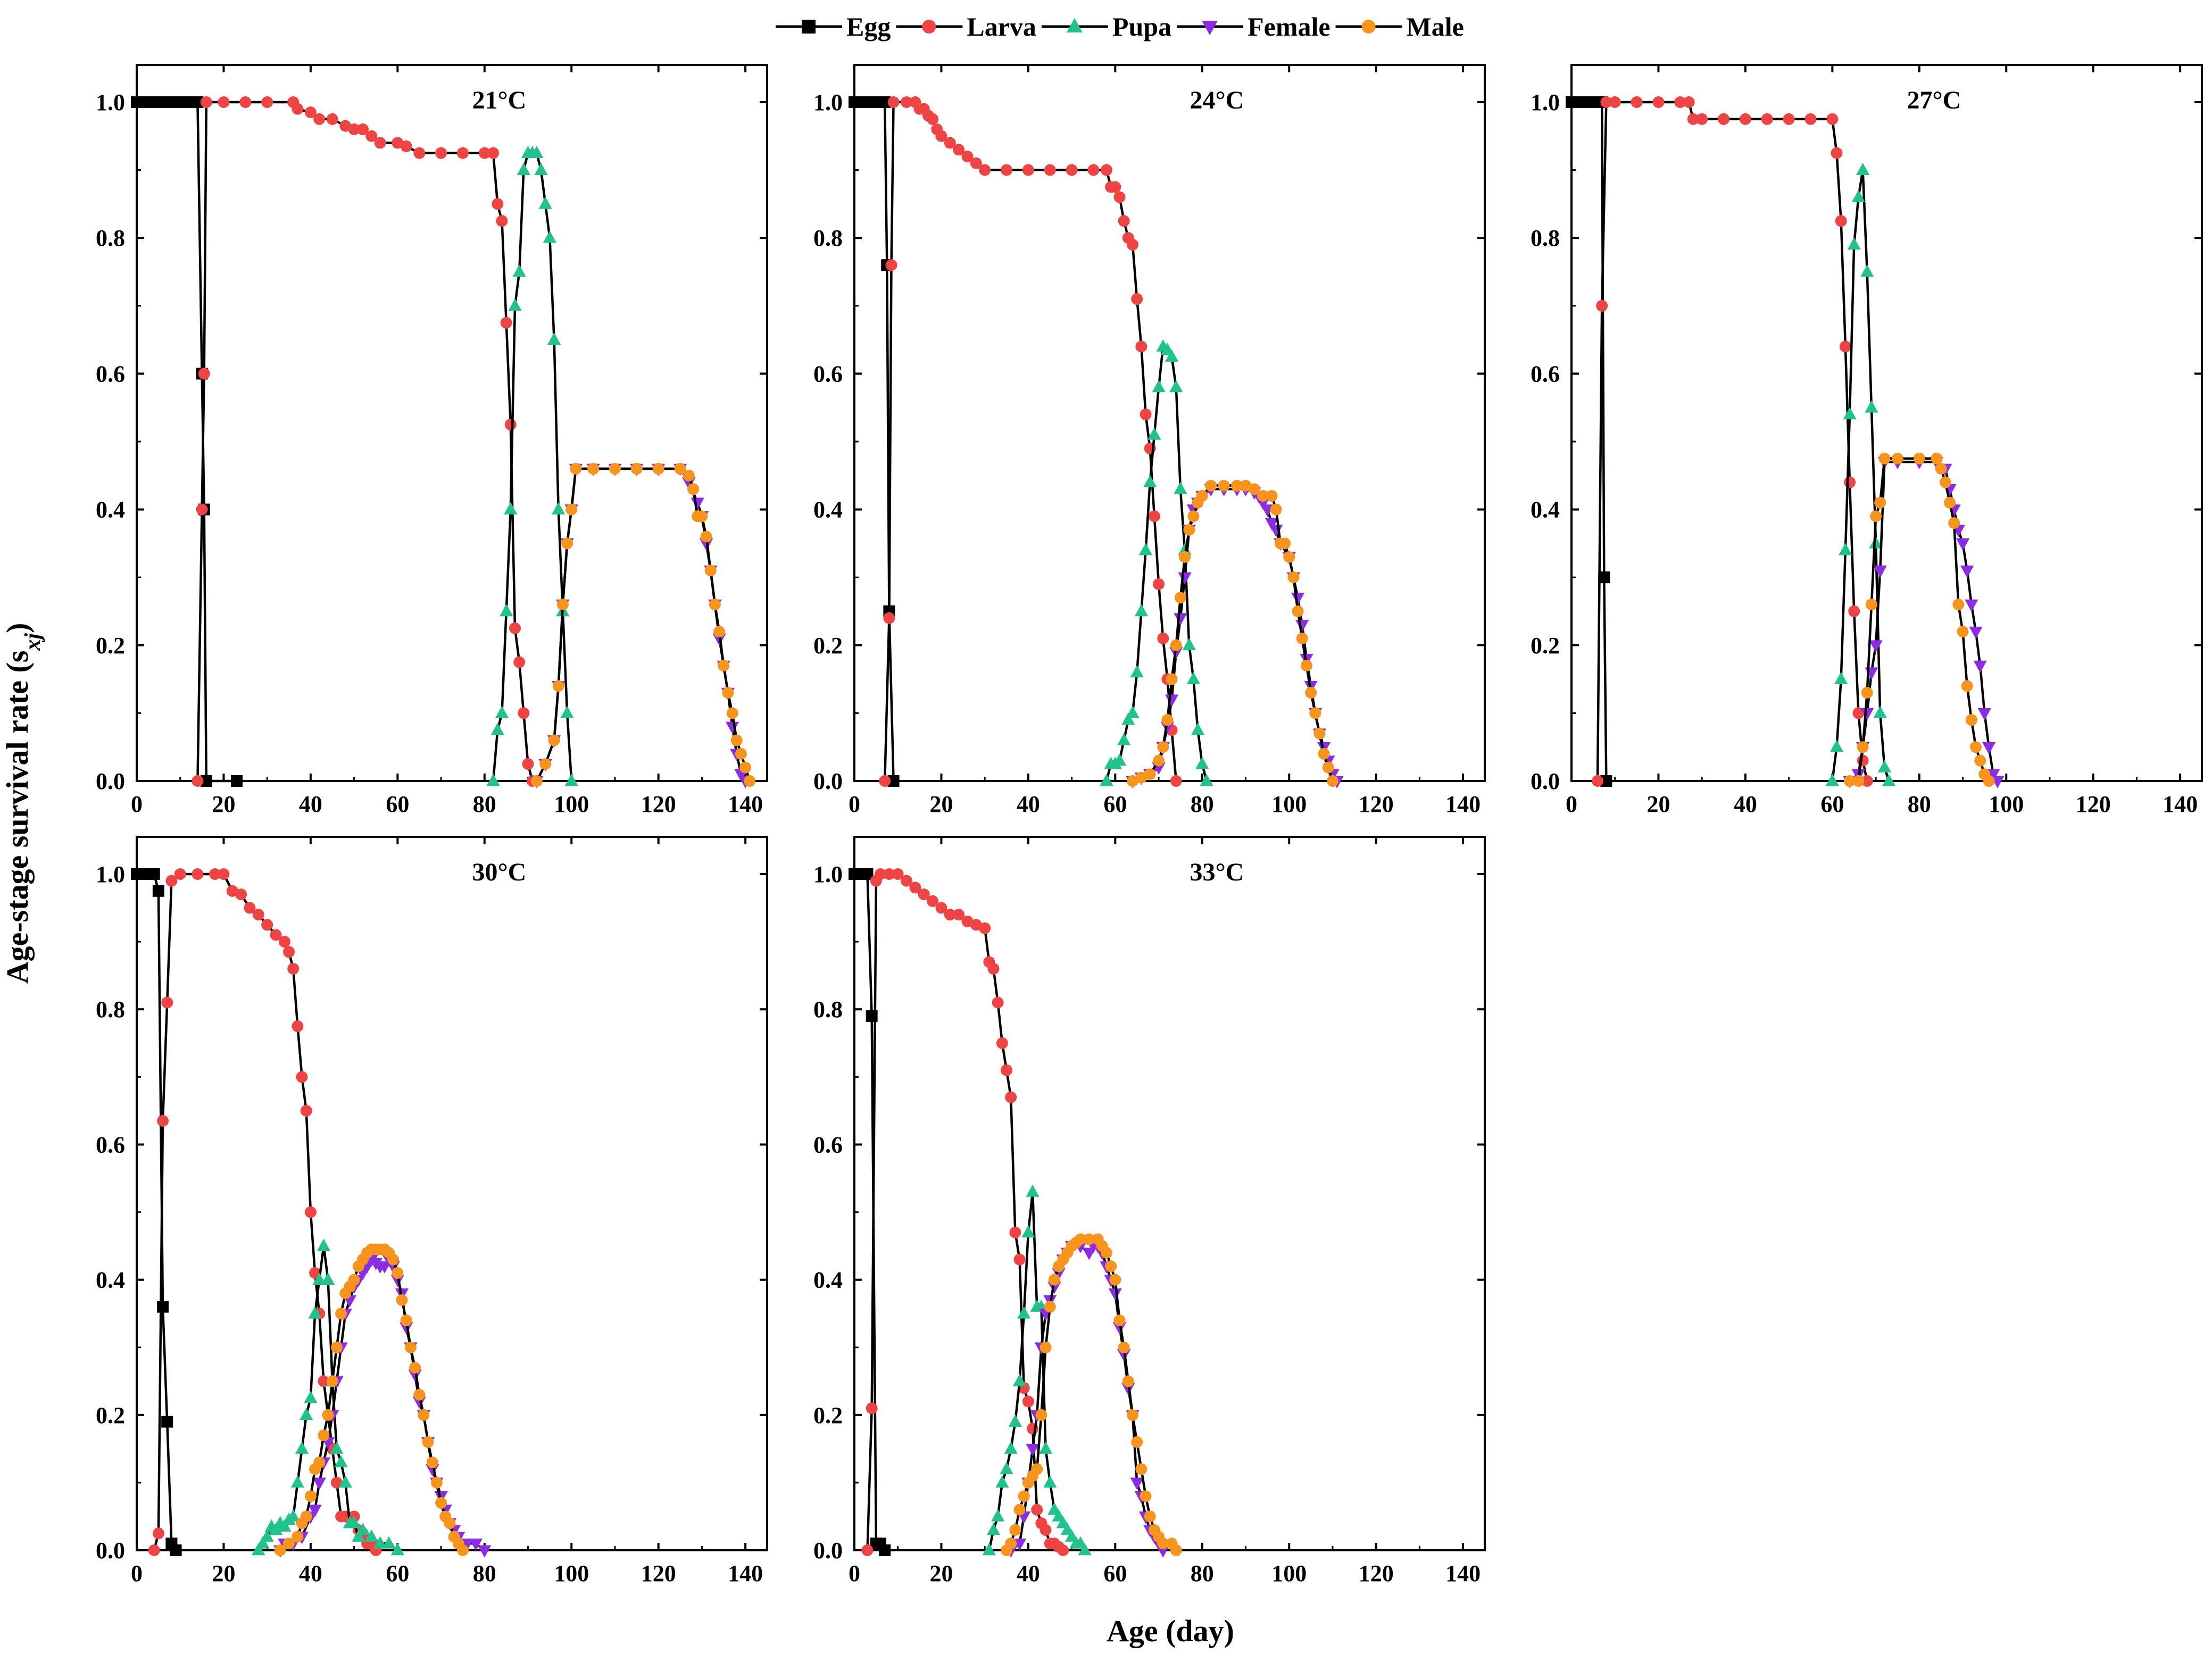 Image resolution: width=2212 pixels, height=1662 pixels. I want to click on series-male, so click(1920, 620).